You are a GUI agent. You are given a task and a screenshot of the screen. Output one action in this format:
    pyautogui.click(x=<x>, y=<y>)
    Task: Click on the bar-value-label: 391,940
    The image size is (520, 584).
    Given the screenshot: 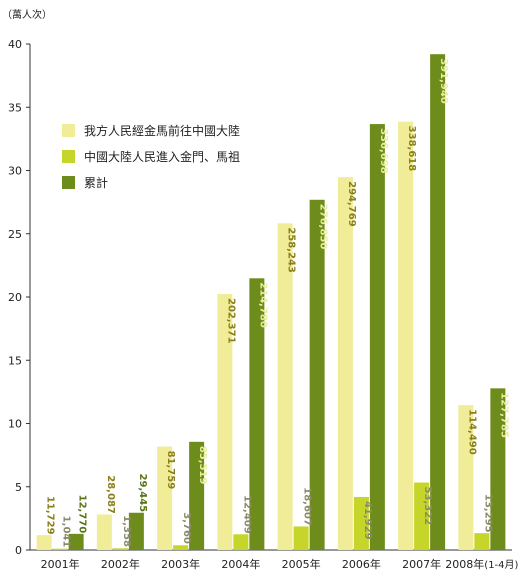 What is the action you would take?
    pyautogui.click(x=443, y=81)
    